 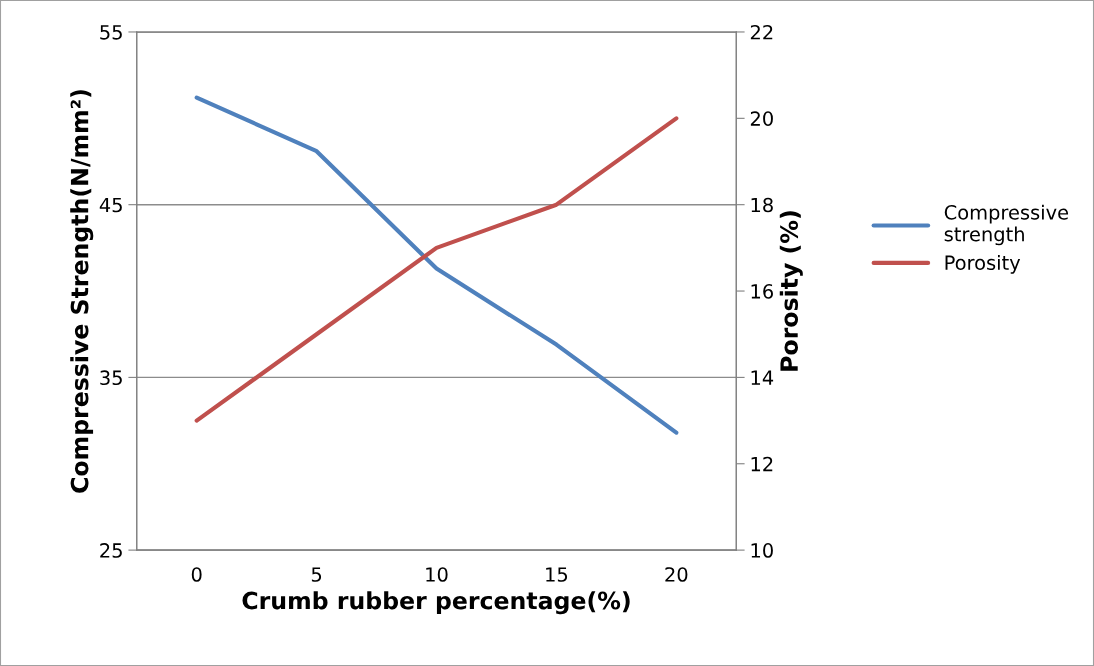 I want to click on y2-tick-label: 16, so click(x=762, y=291).